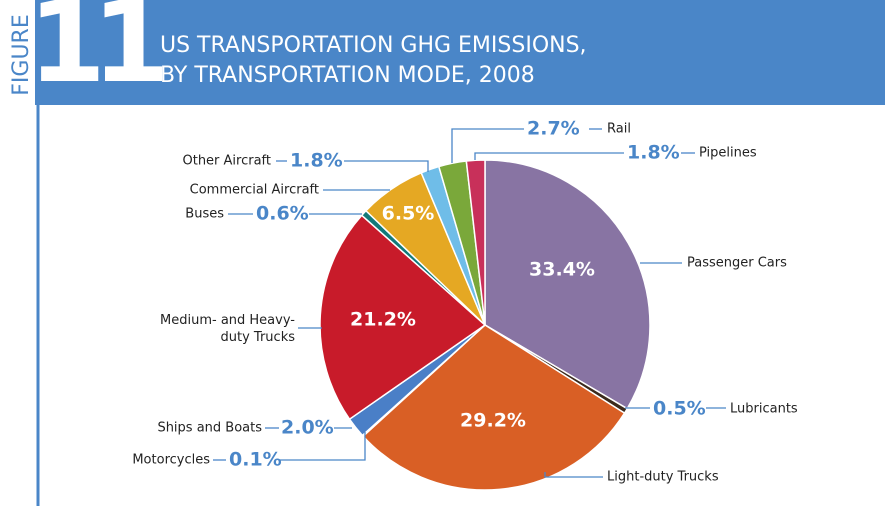 This screenshot has height=506, width=885. I want to click on value-label: 6.5%, so click(408, 214).